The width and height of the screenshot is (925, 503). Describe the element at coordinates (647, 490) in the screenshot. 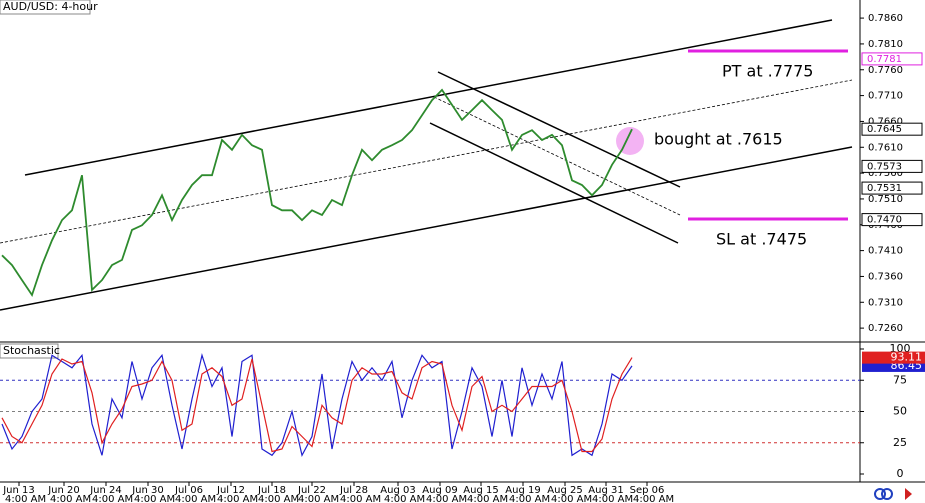

I see `x-tick-label: Sep 06` at that location.